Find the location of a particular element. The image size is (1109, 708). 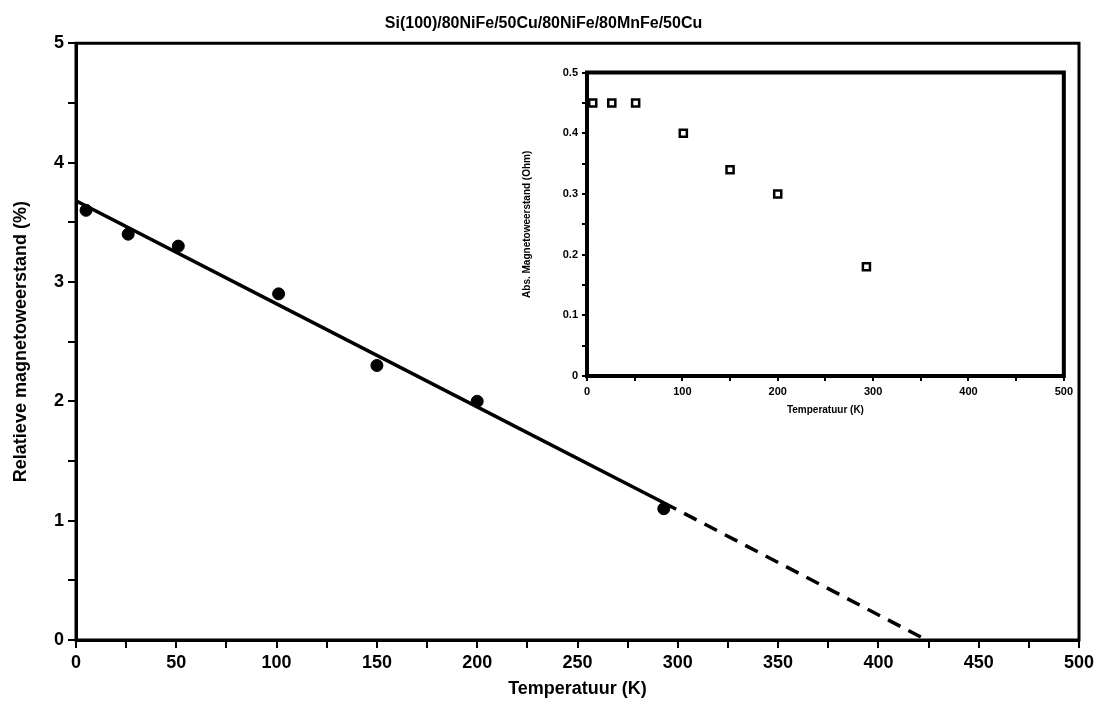

y-tick-label: 0.1 is located at coordinates (570, 314).